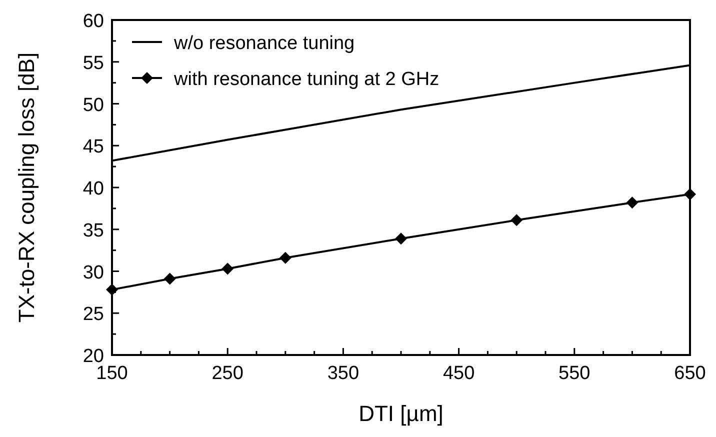 The height and width of the screenshot is (437, 716). Describe the element at coordinates (574, 373) in the screenshot. I see `x-tick-label: 550` at that location.